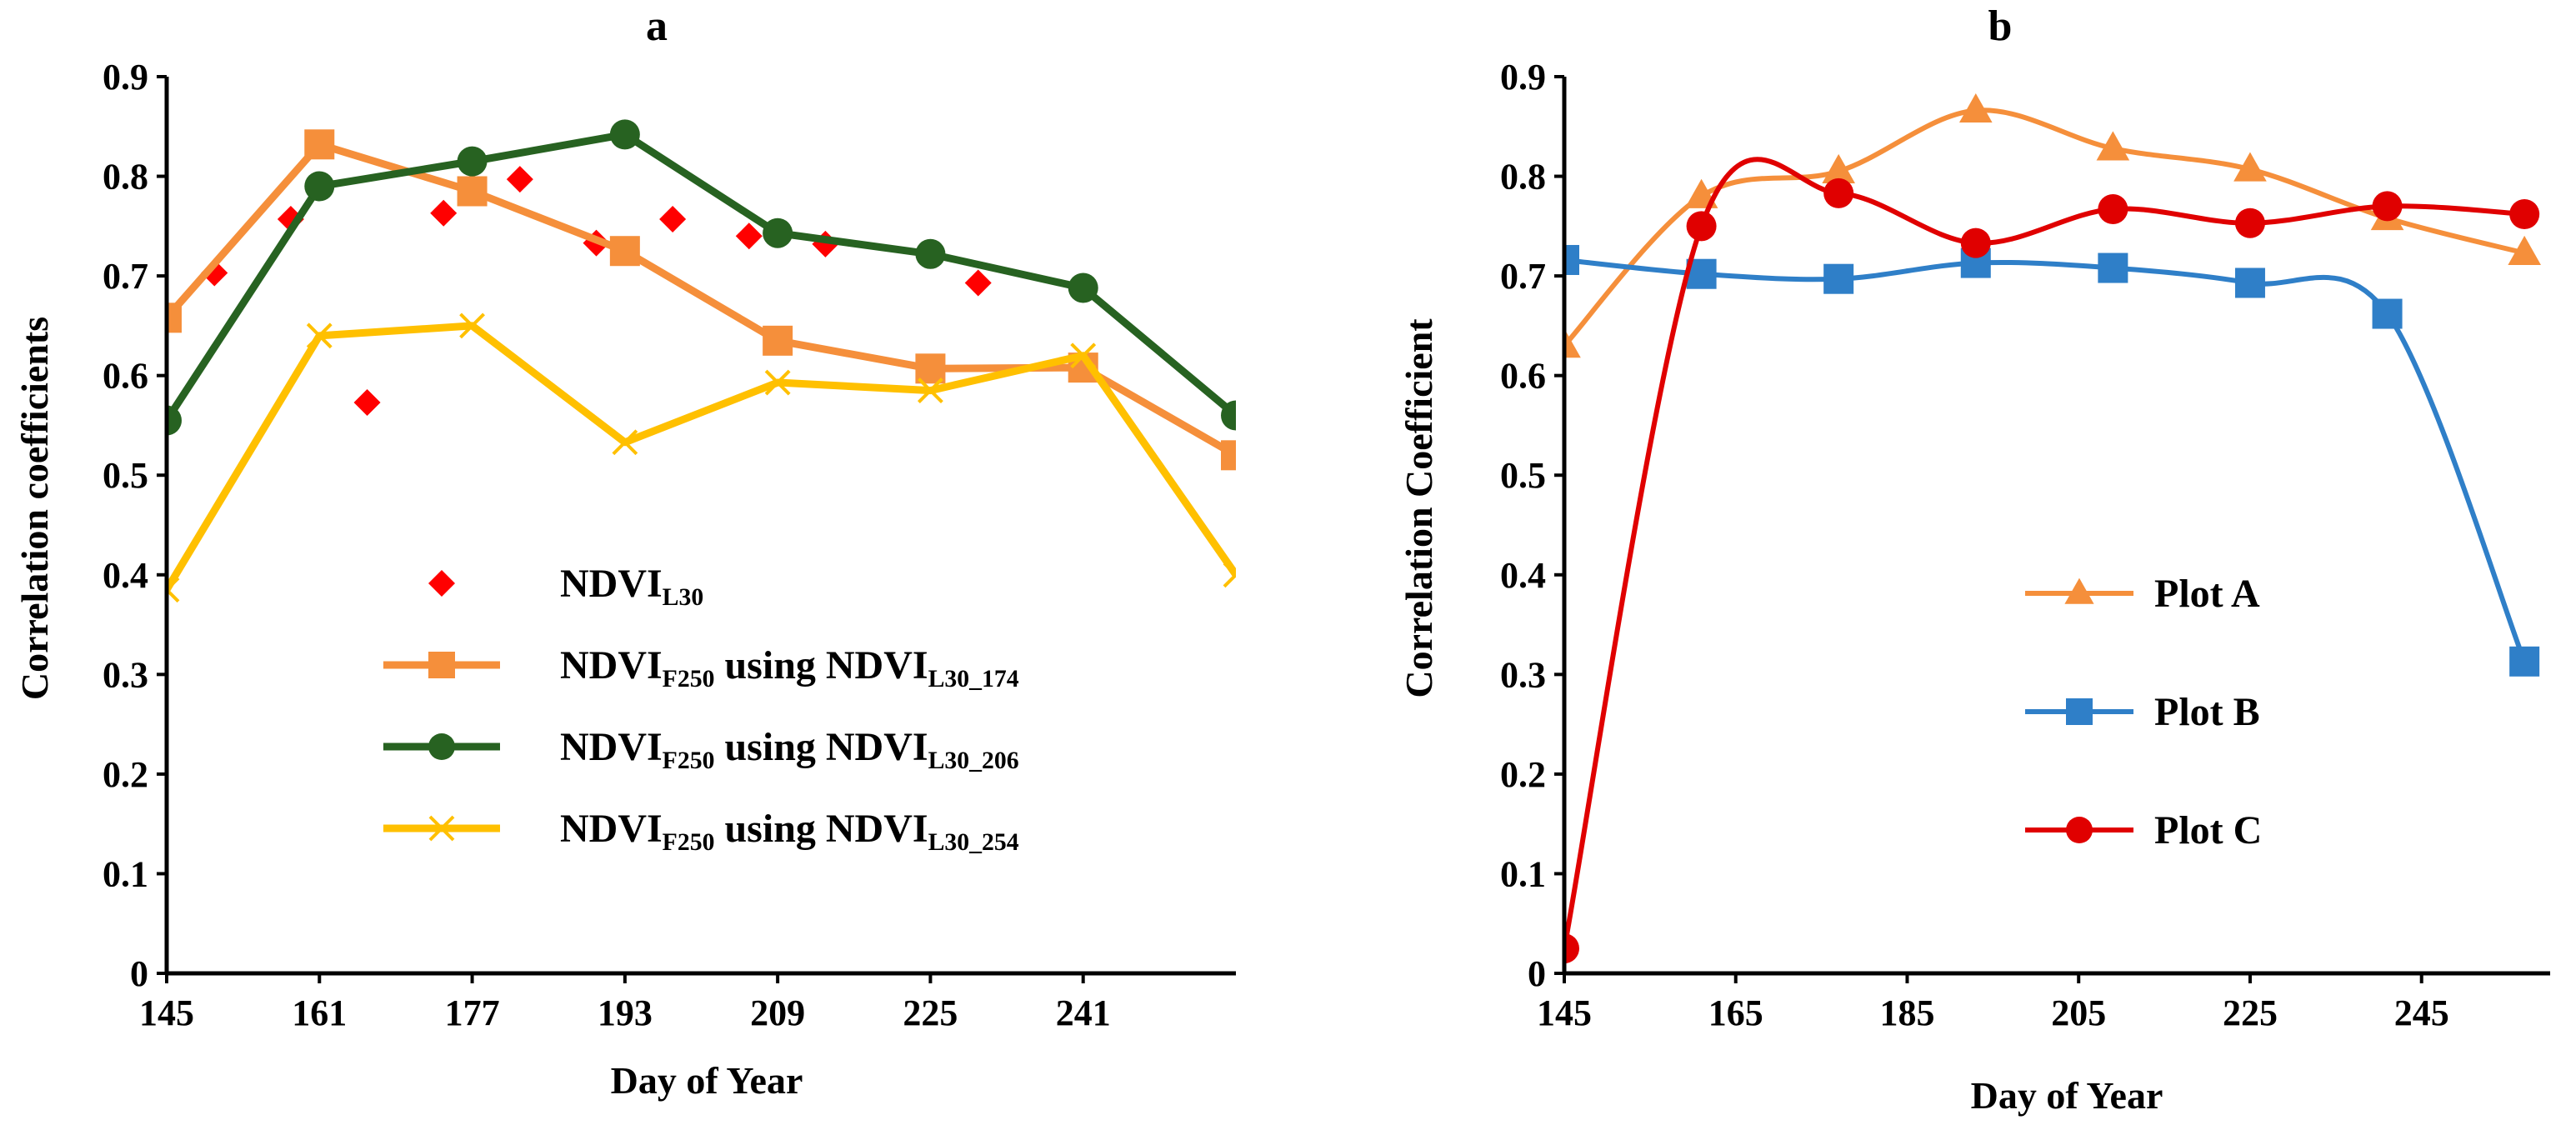  What do you see at coordinates (2143, 594) in the screenshot?
I see `legend-item: Plot A` at bounding box center [2143, 594].